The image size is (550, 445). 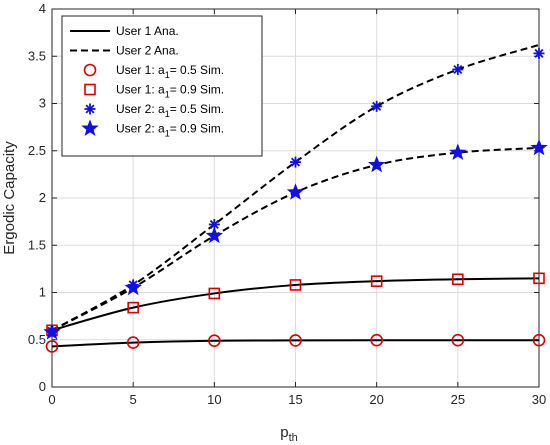 I want to click on x-tick-label: 0, so click(x=51, y=399).